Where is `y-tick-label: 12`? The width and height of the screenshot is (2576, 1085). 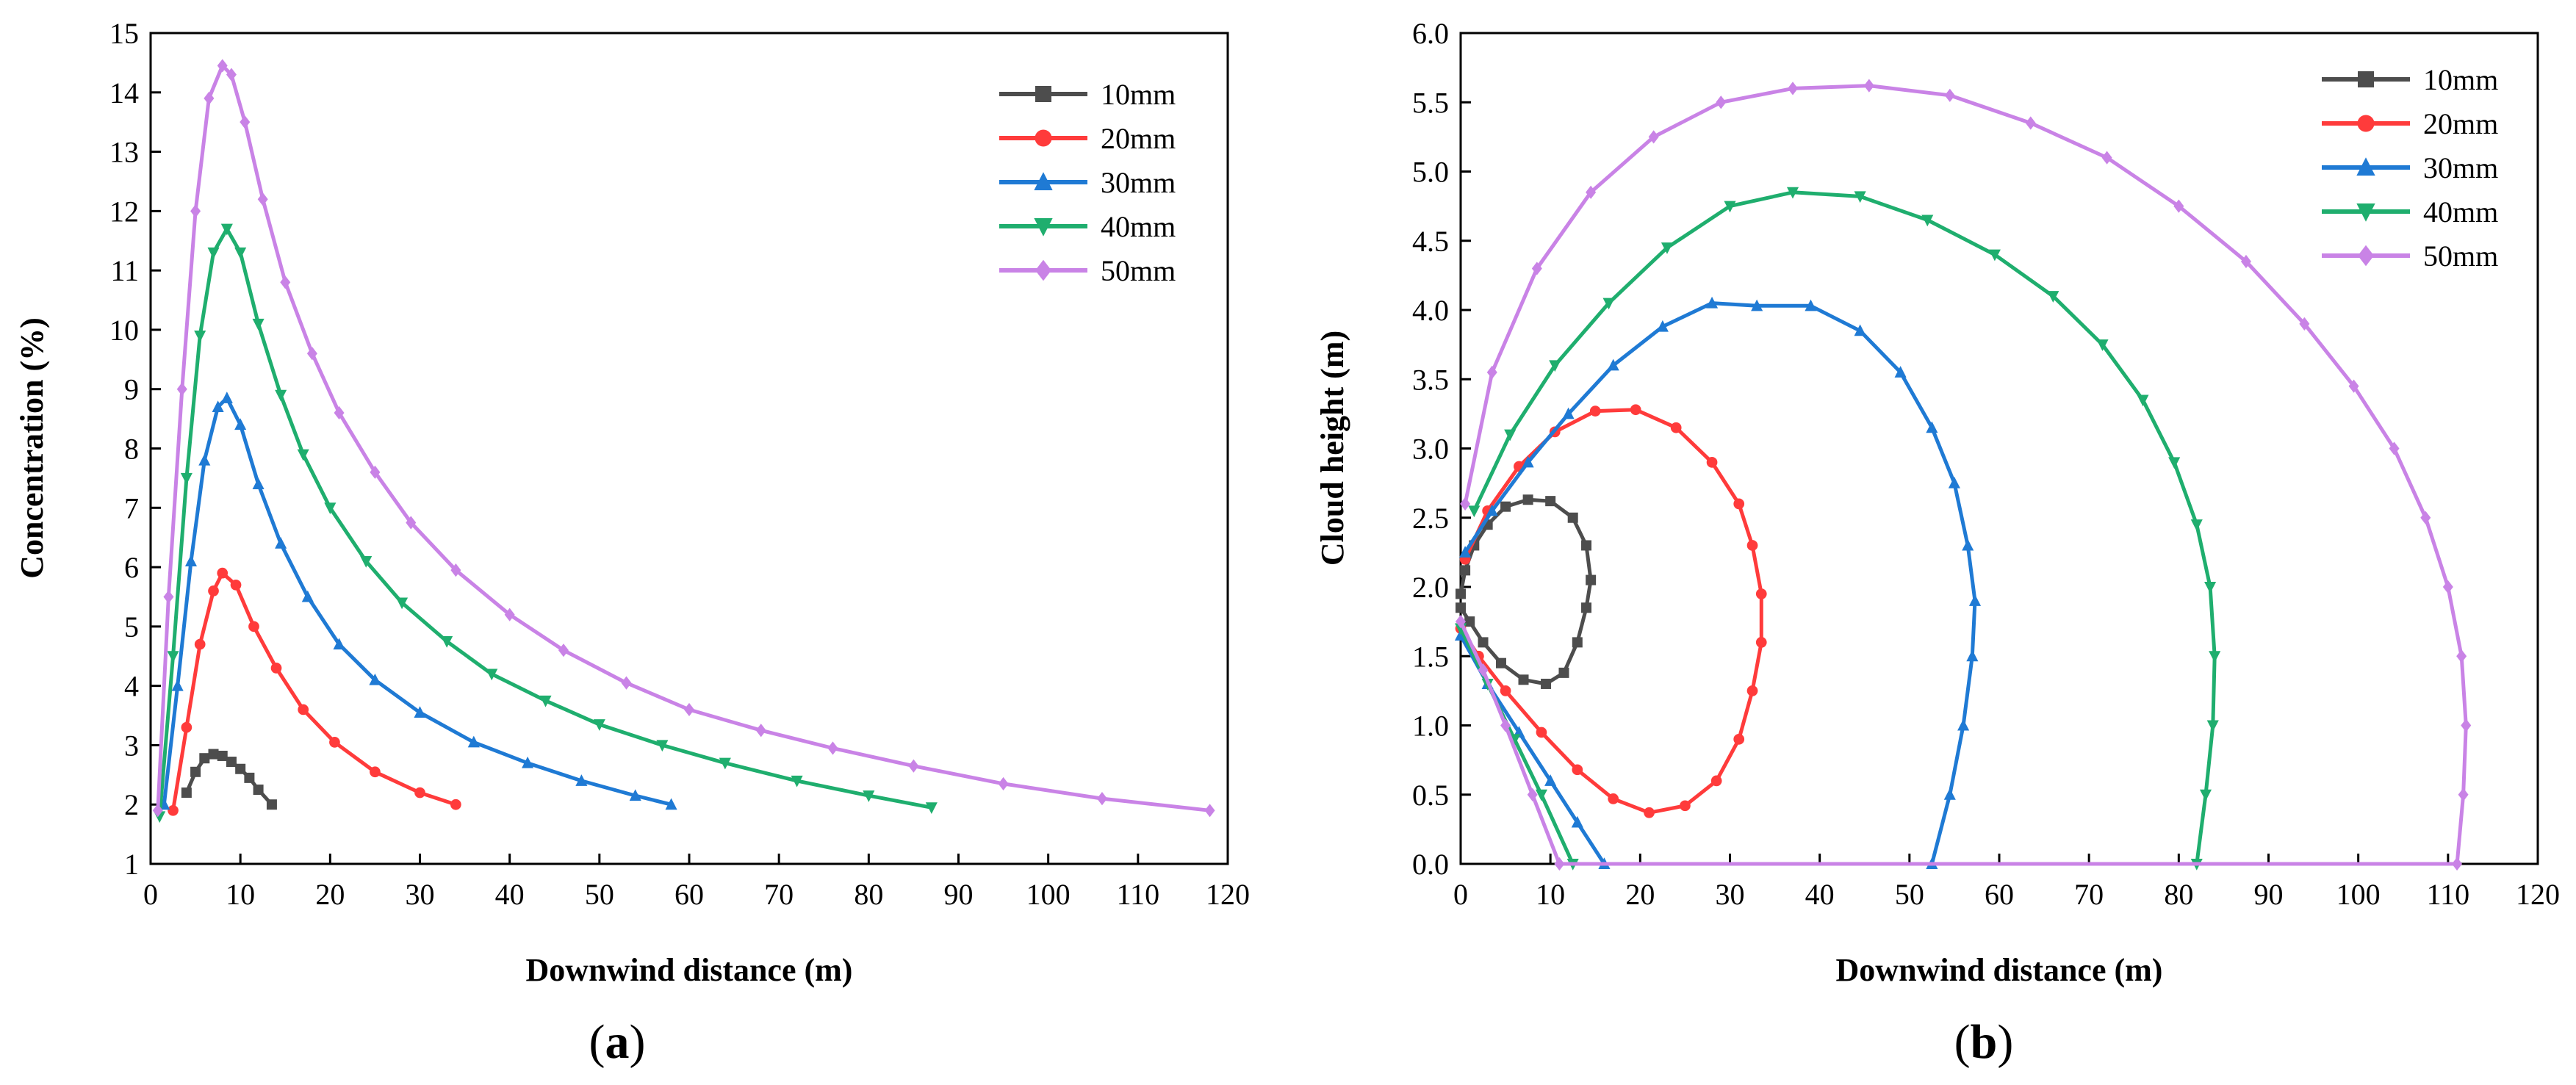 y-tick-label: 12 is located at coordinates (124, 212).